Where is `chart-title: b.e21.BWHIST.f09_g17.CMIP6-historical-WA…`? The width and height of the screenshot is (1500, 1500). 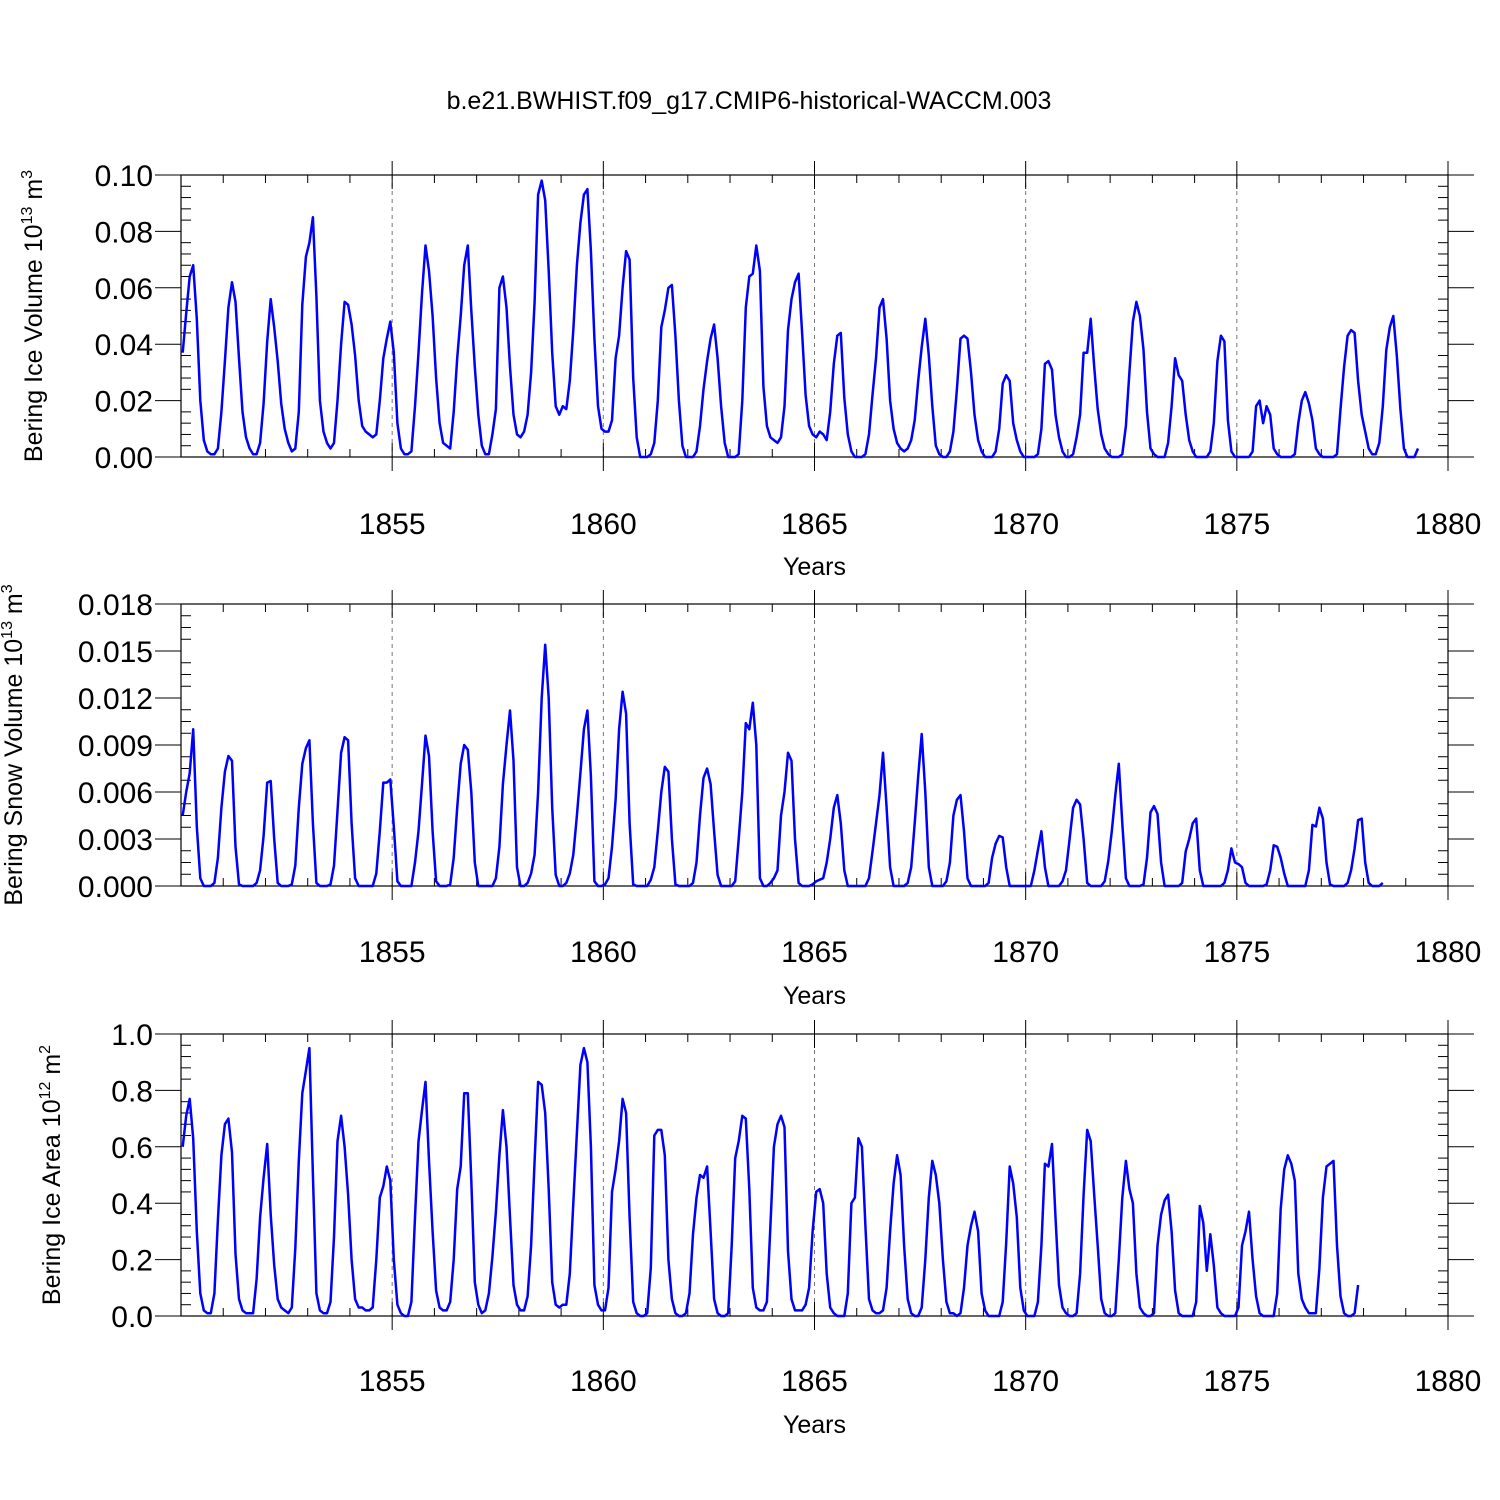 chart-title: b.e21.BWHIST.f09_g17.CMIP6-historical-WA… is located at coordinates (749, 101).